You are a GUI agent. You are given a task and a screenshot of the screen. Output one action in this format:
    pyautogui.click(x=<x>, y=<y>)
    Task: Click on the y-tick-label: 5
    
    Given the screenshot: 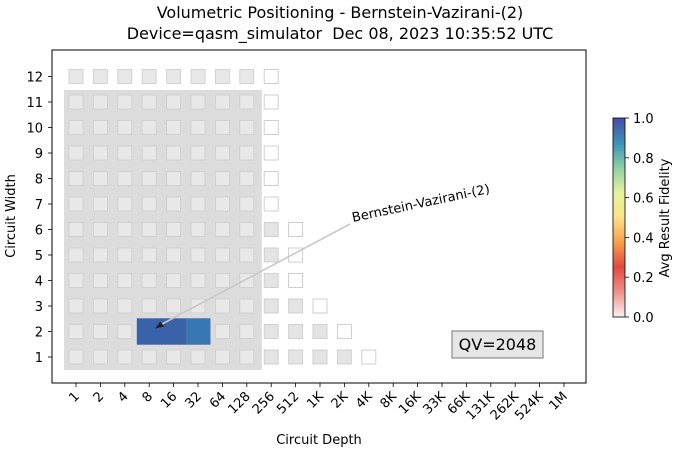 What is the action you would take?
    pyautogui.click(x=39, y=256)
    